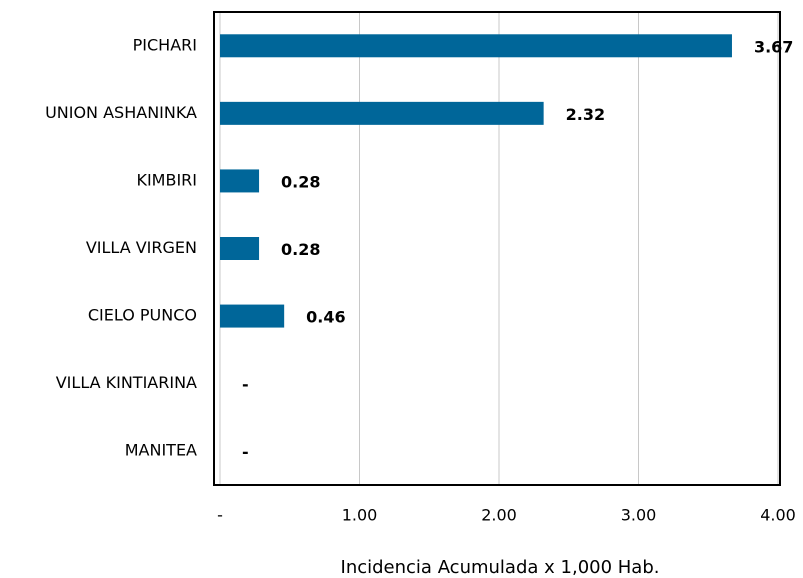 The image size is (803, 578). I want to click on value-label: 0.46, so click(325, 317).